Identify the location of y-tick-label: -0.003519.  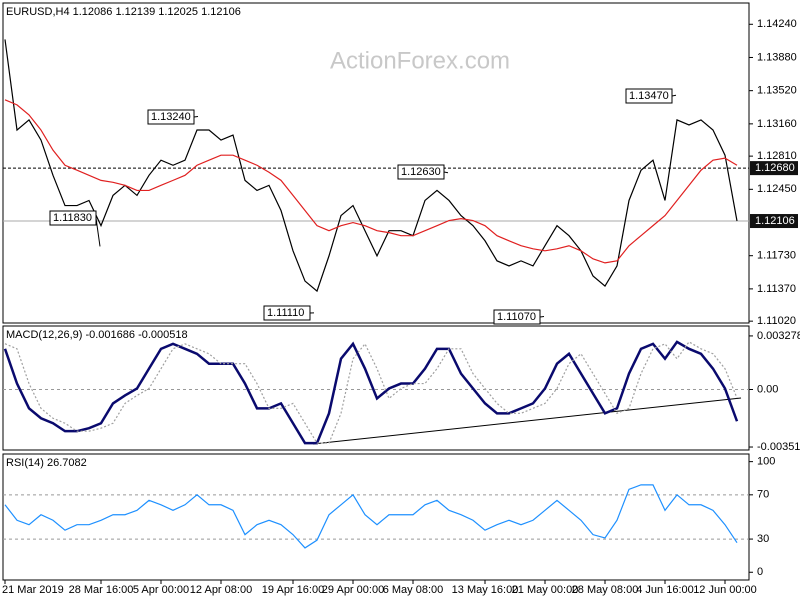
(778, 447).